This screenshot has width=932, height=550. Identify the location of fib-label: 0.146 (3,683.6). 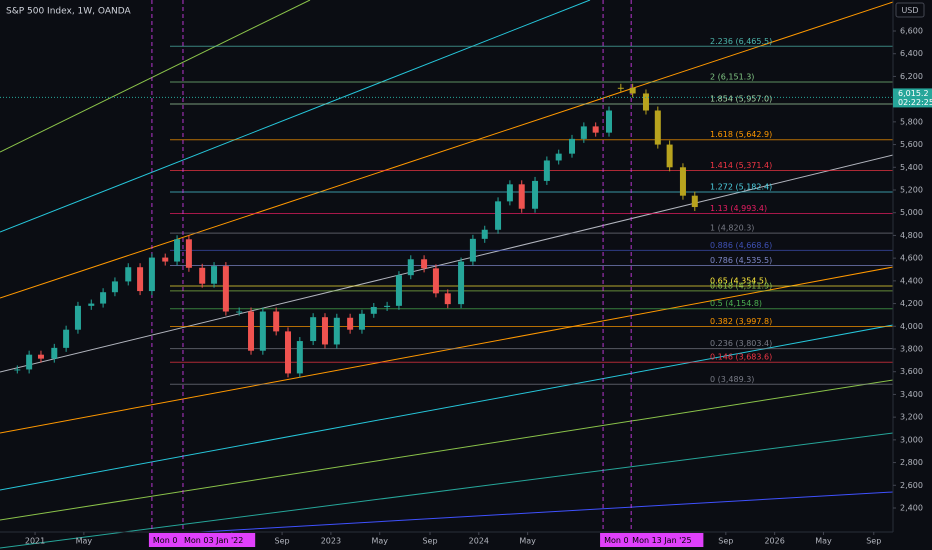
(741, 357).